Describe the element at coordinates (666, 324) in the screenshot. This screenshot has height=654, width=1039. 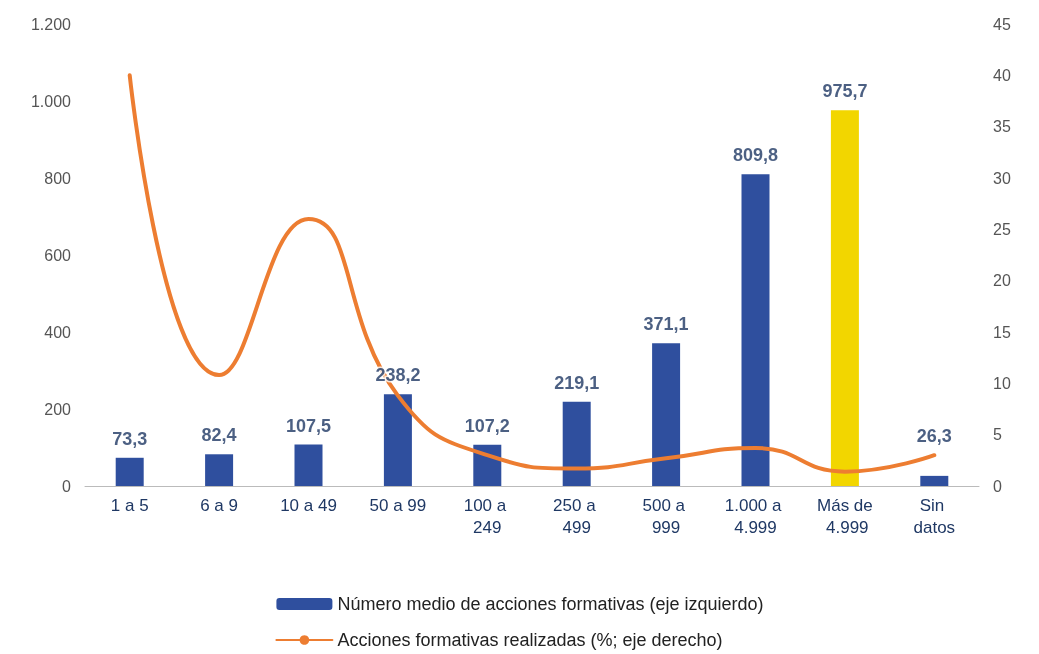
I see `data-label: 371,1` at that location.